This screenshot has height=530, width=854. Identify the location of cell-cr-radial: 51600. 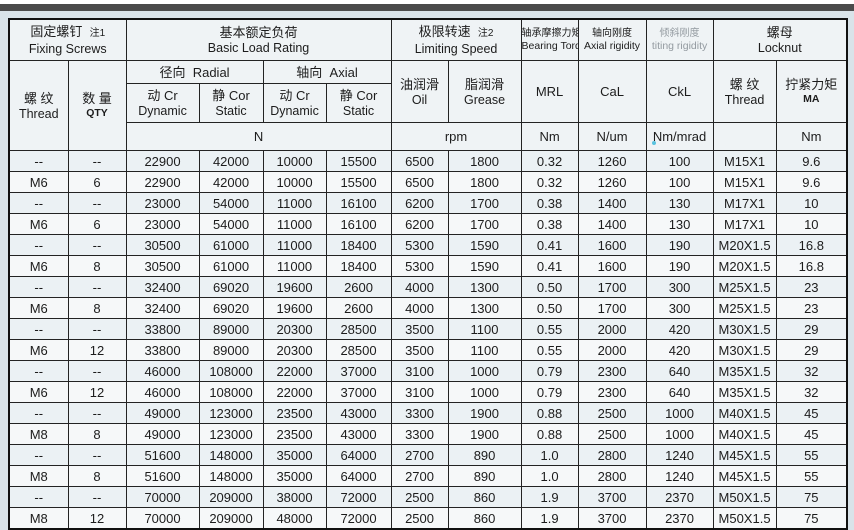
(162, 455).